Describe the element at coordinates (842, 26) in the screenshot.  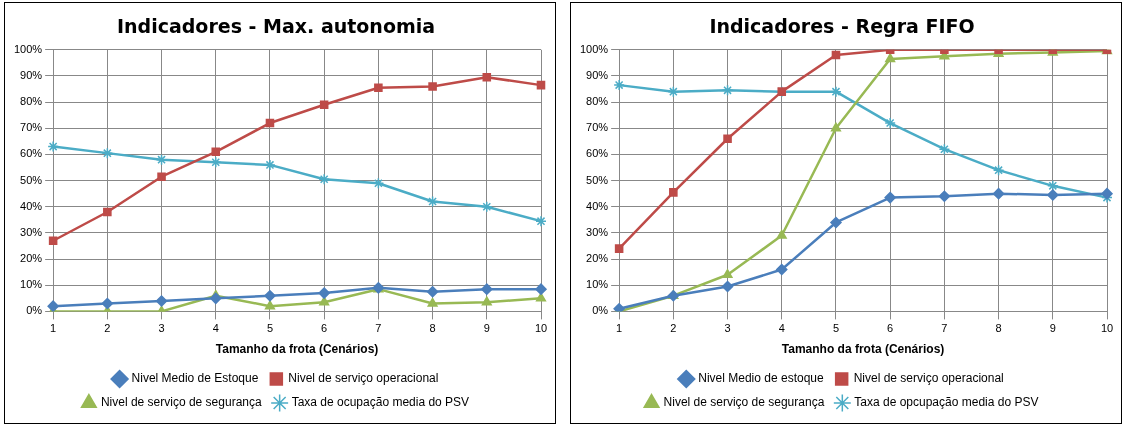
I see `chart-title: Indicadores - Regra FIFO` at that location.